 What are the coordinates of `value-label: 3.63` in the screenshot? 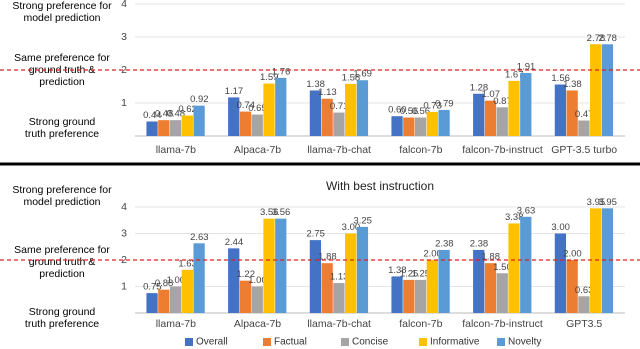 It's located at (526, 210).